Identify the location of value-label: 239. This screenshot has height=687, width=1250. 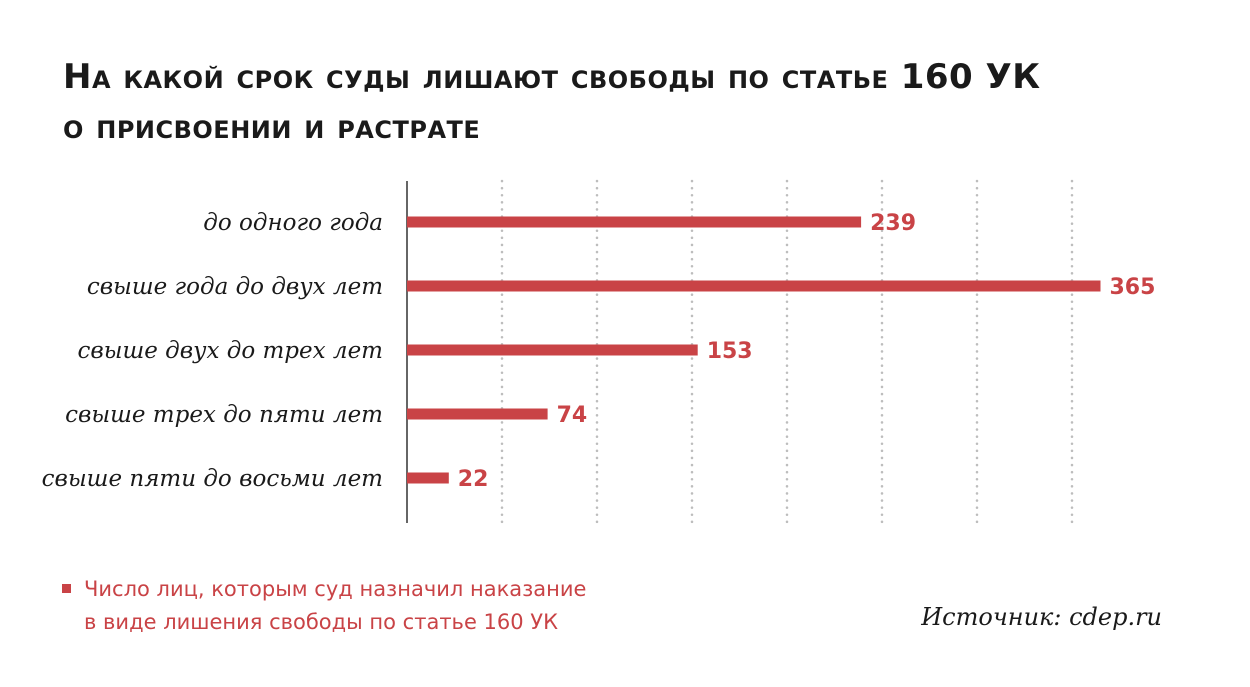
(893, 223).